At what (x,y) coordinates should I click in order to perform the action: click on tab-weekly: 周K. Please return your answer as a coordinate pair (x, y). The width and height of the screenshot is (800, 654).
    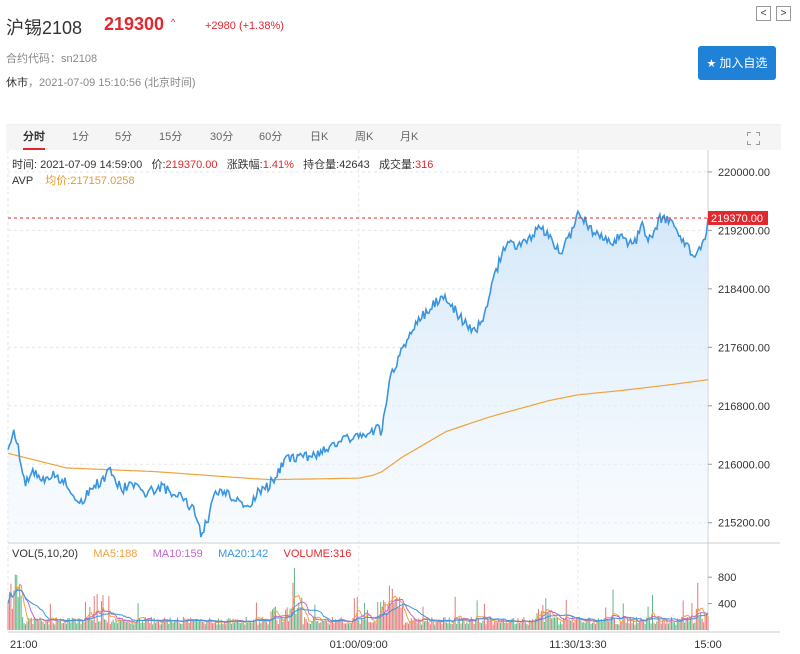
    Looking at the image, I should click on (364, 137).